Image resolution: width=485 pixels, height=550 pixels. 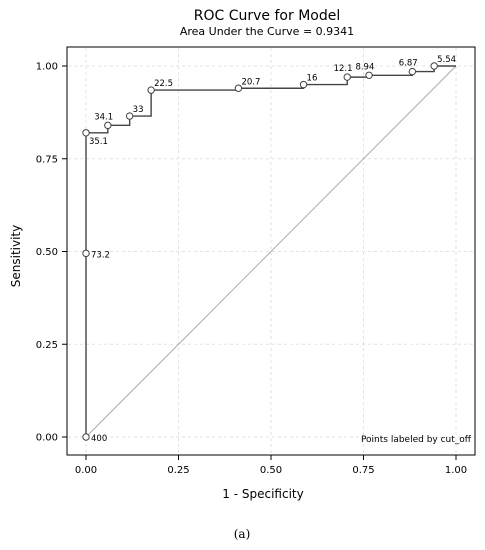 I want to click on y-tick-label-3: 0.75, so click(x=47, y=159).